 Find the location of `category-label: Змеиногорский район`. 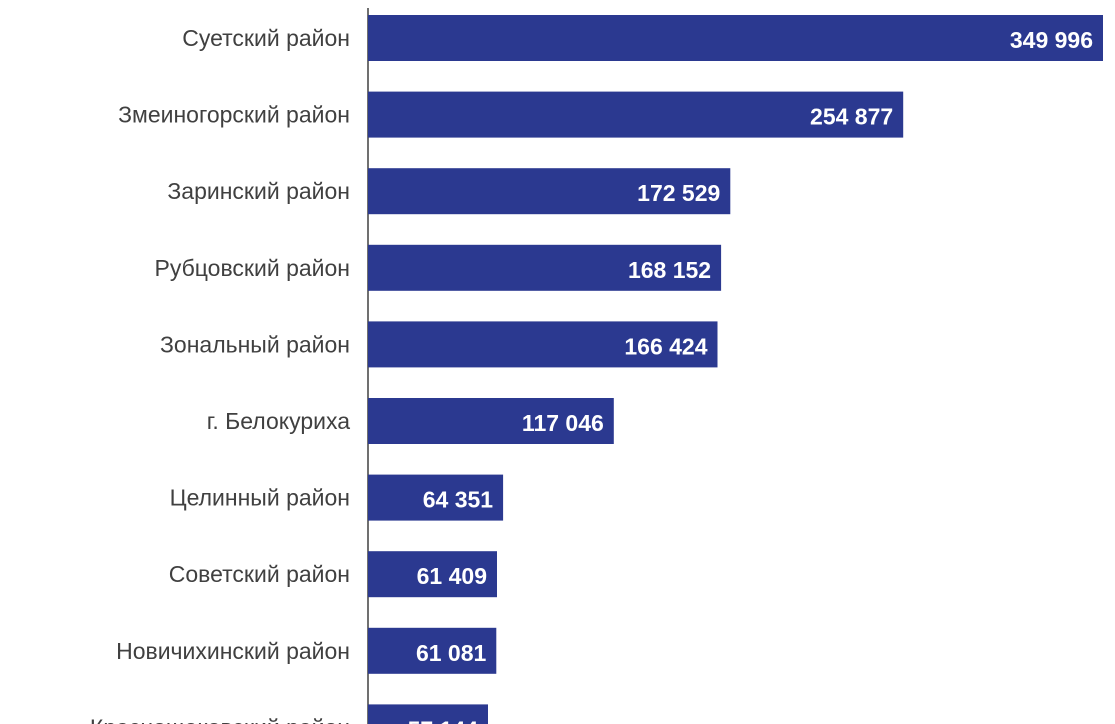

category-label: Змеиногорский район is located at coordinates (234, 115).